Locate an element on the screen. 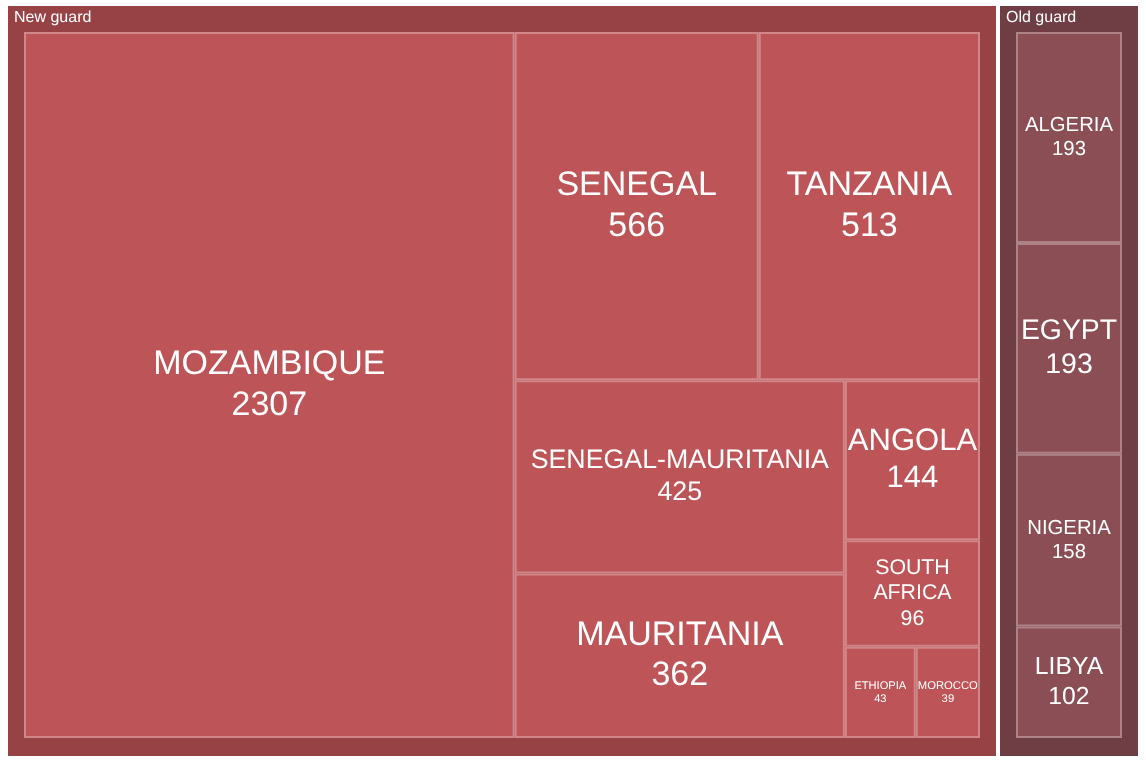  text: Old guard is located at coordinates (1041, 17).